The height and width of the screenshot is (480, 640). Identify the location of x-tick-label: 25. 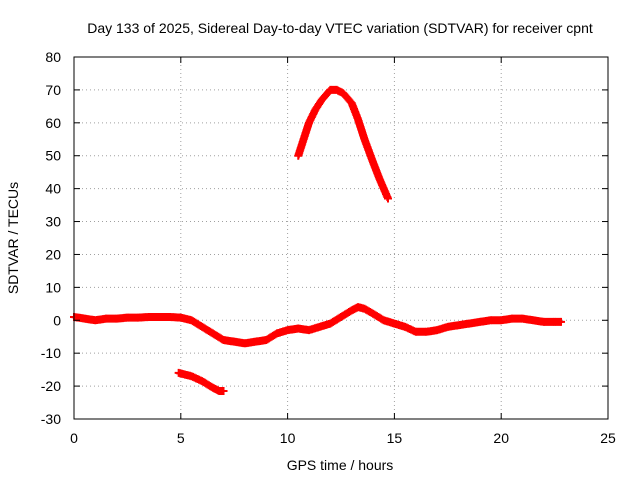
(608, 438).